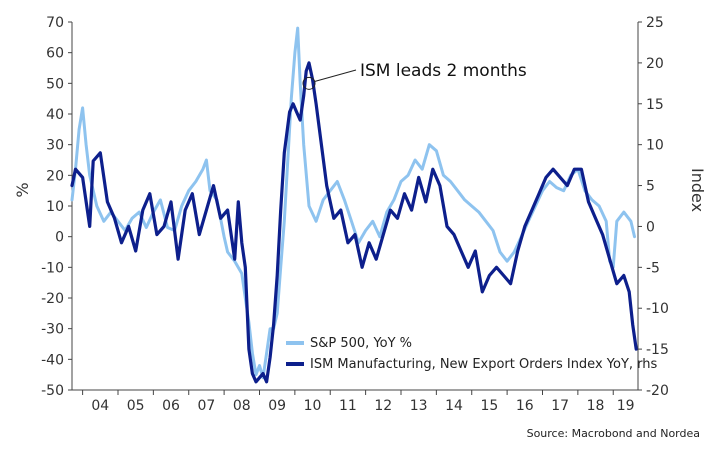 The width and height of the screenshot is (715, 457). What do you see at coordinates (525, 406) in the screenshot?
I see `x-tick-label: 16` at bounding box center [525, 406].